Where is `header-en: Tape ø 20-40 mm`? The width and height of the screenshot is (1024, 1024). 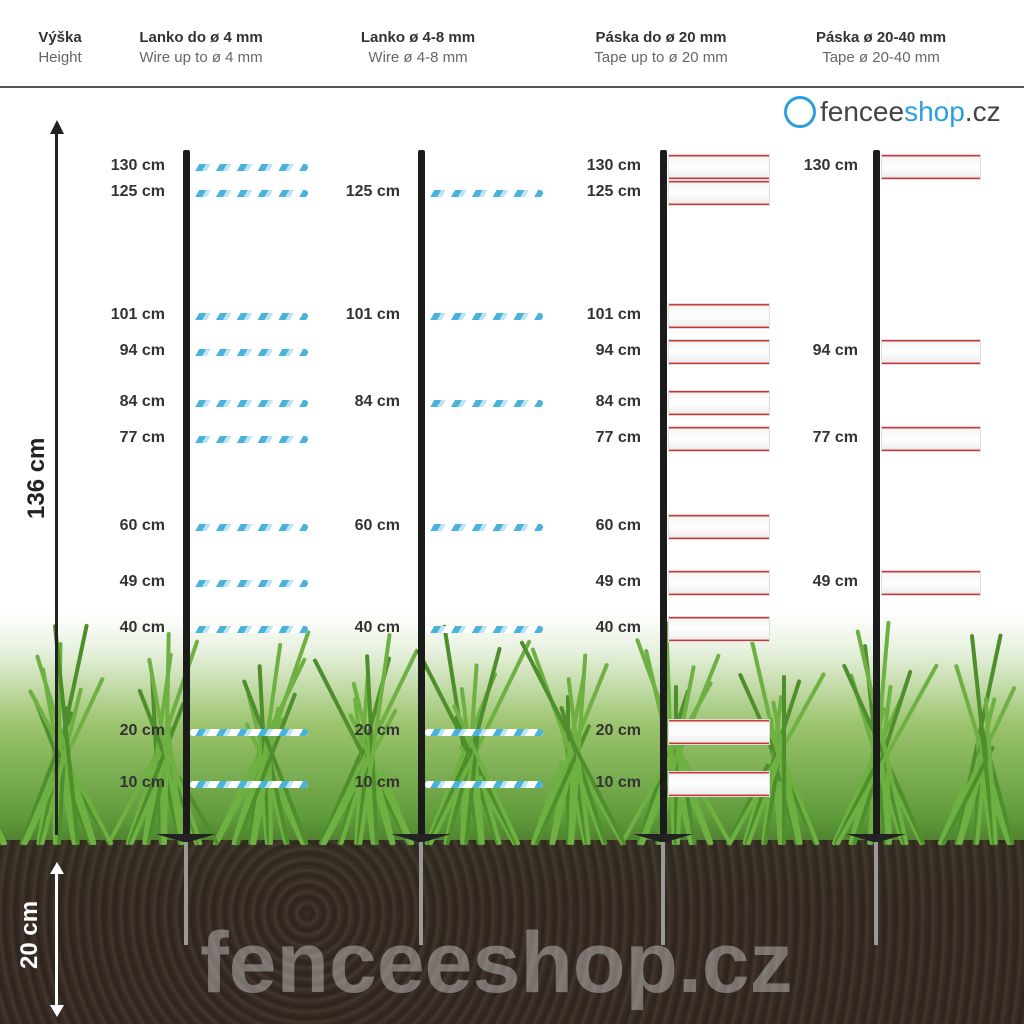
header-en: Tape ø 20-40 mm is located at coordinates (881, 57).